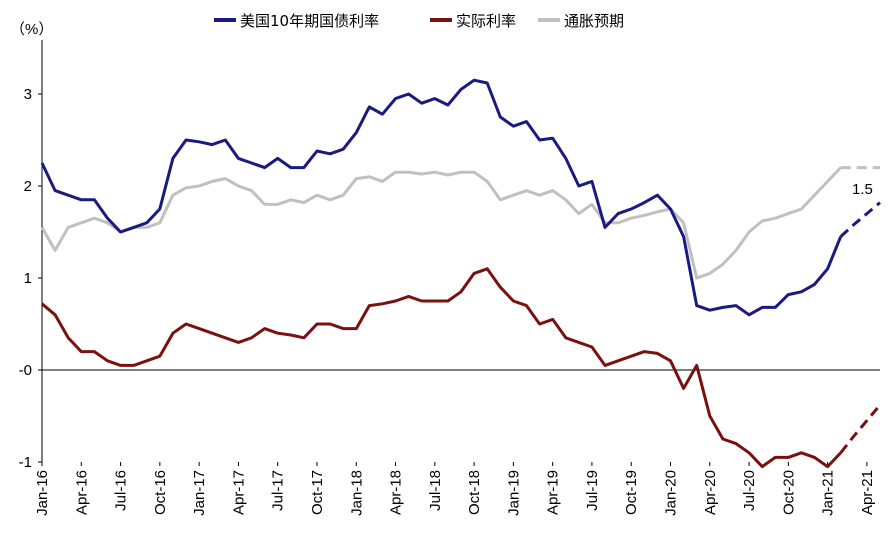 This screenshot has height=545, width=890. What do you see at coordinates (121, 490) in the screenshot?
I see `x-tick-label: Jul-16` at bounding box center [121, 490].